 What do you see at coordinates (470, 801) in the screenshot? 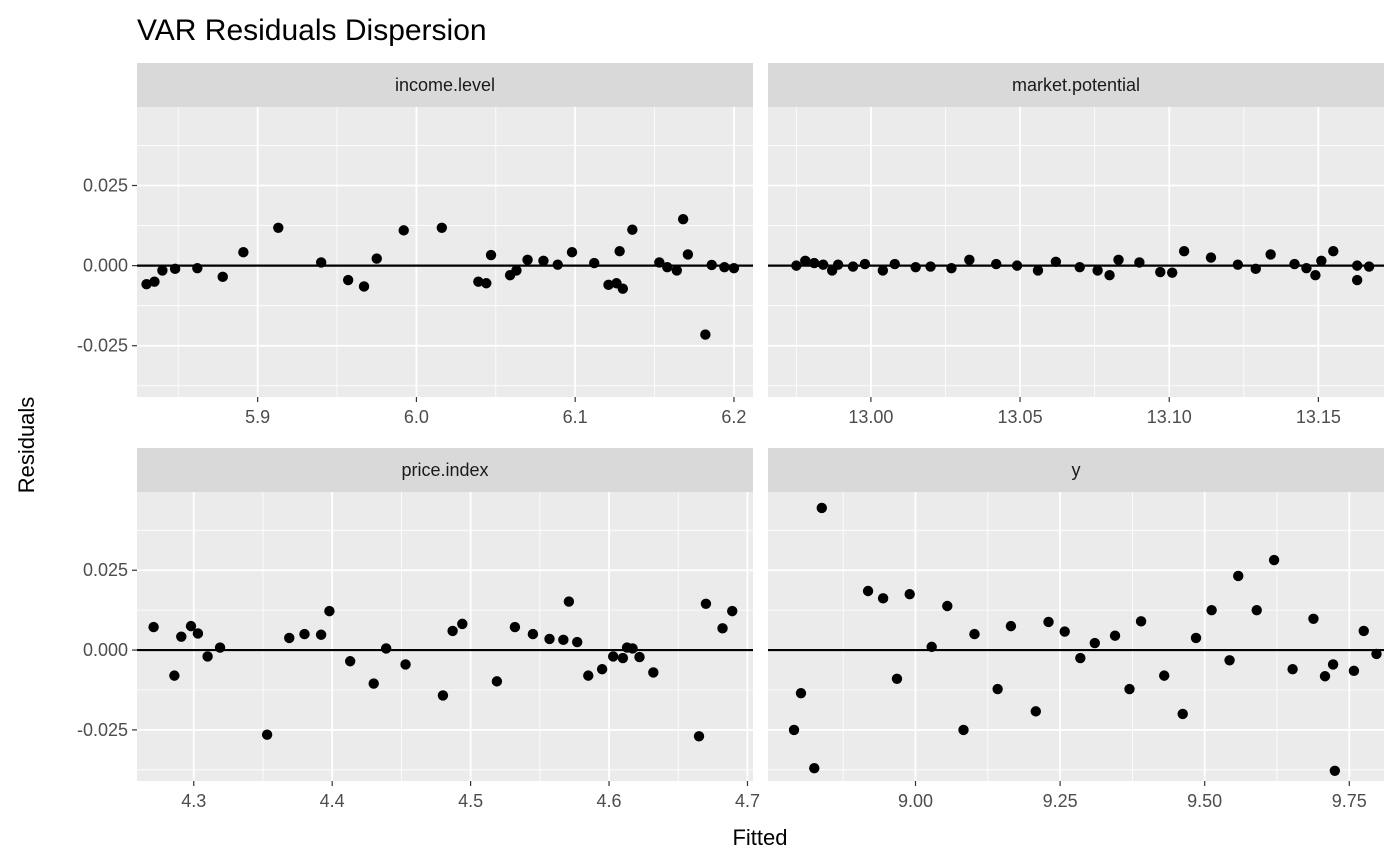
I see `x-tick-label: 4.5` at bounding box center [470, 801].